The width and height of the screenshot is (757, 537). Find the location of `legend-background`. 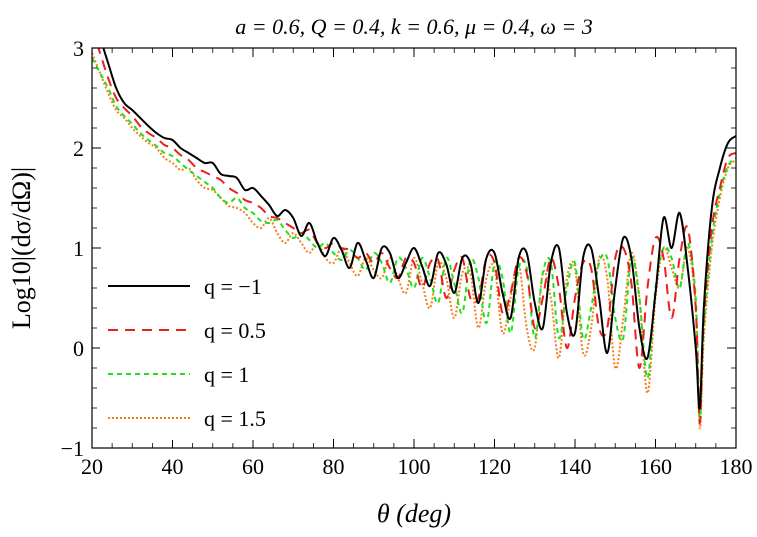

legend-background is located at coordinates (200, 351).